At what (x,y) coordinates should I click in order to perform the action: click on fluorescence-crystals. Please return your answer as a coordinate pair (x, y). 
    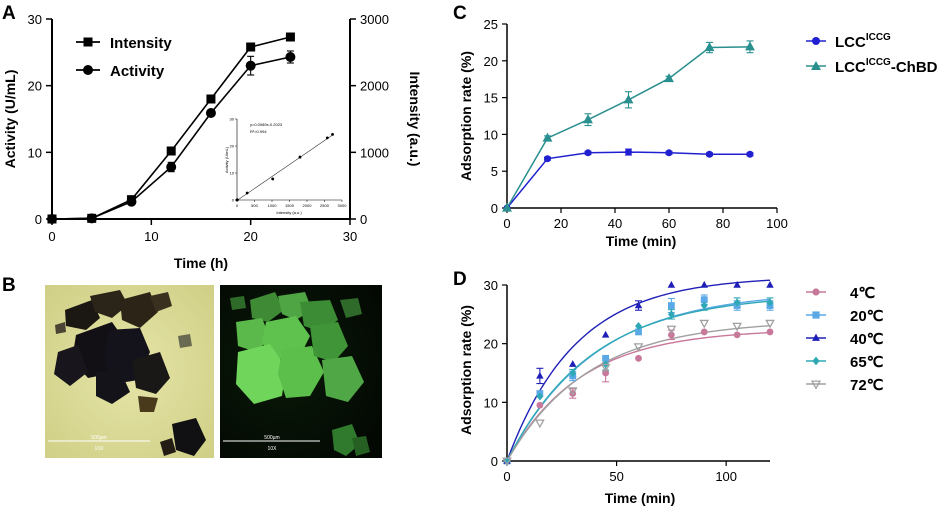
    Looking at the image, I should click on (300, 374).